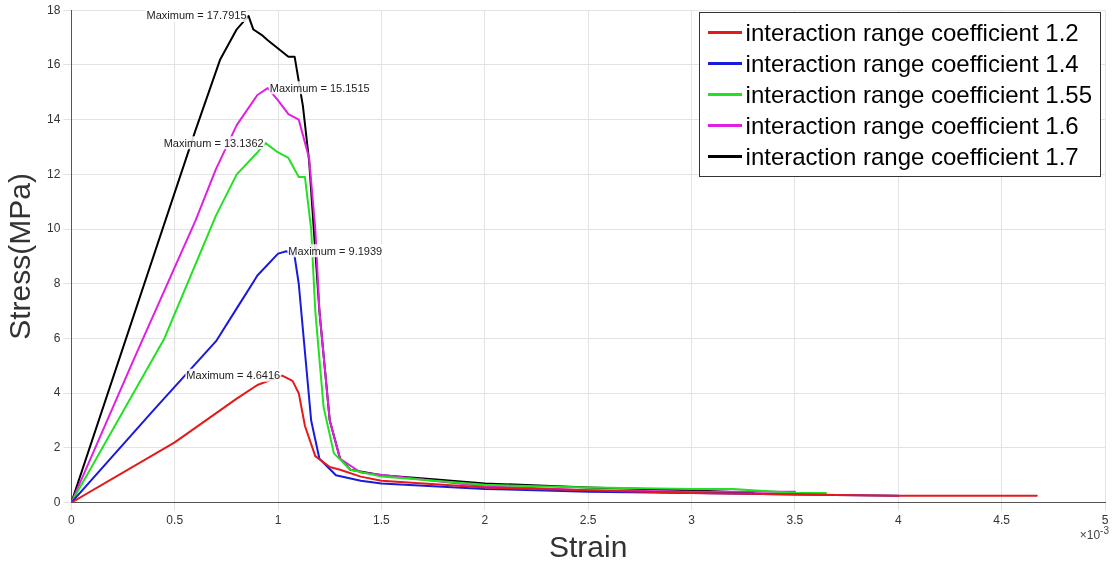 This screenshot has height=571, width=1115. Describe the element at coordinates (918, 95) in the screenshot. I see `legend-label: interaction range coefficient 1.55` at that location.